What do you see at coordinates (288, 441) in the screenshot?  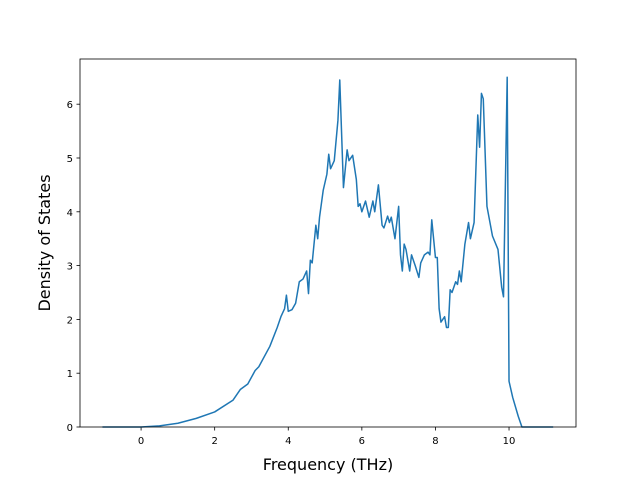 I see `x-tick-label: 4` at bounding box center [288, 441].